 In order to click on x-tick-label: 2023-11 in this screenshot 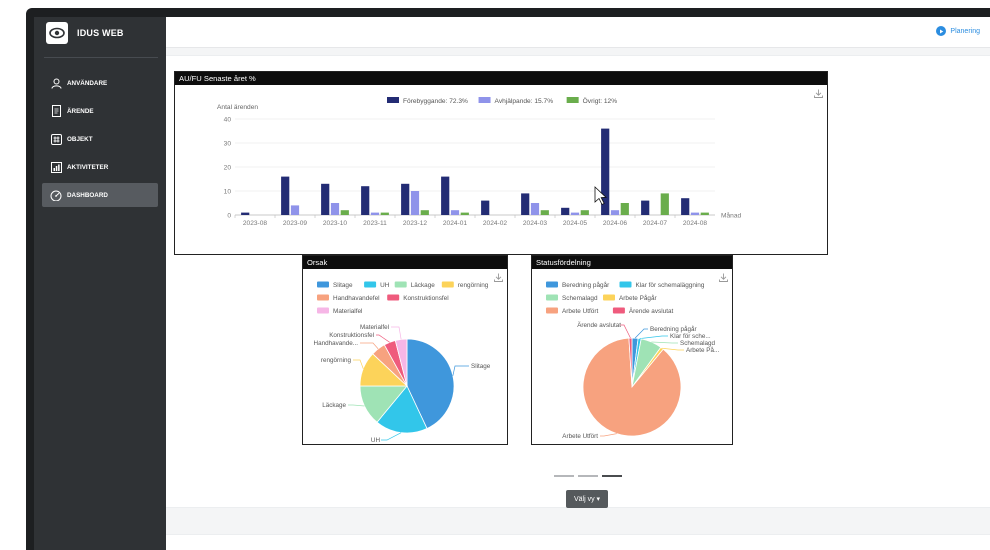, I will do `click(375, 223)`.